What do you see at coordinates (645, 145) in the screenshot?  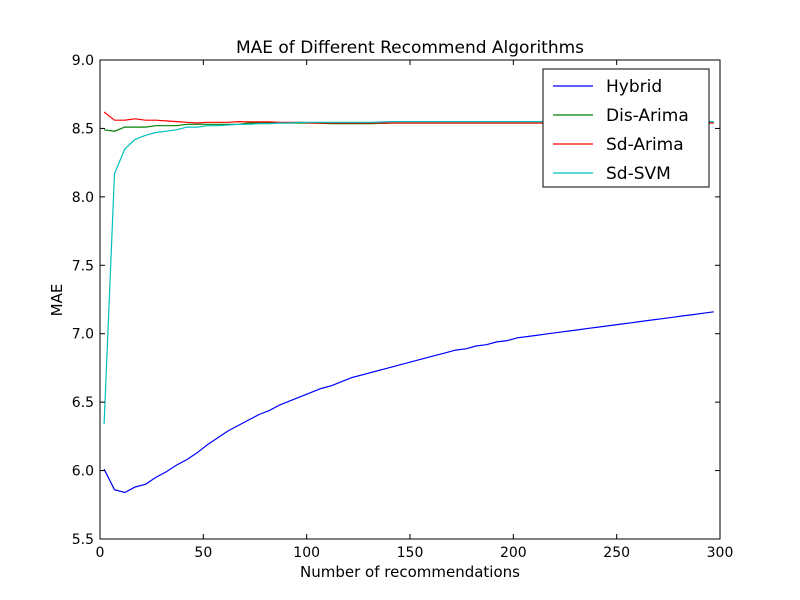 I see `legend-label: Sd-Arima` at bounding box center [645, 145].